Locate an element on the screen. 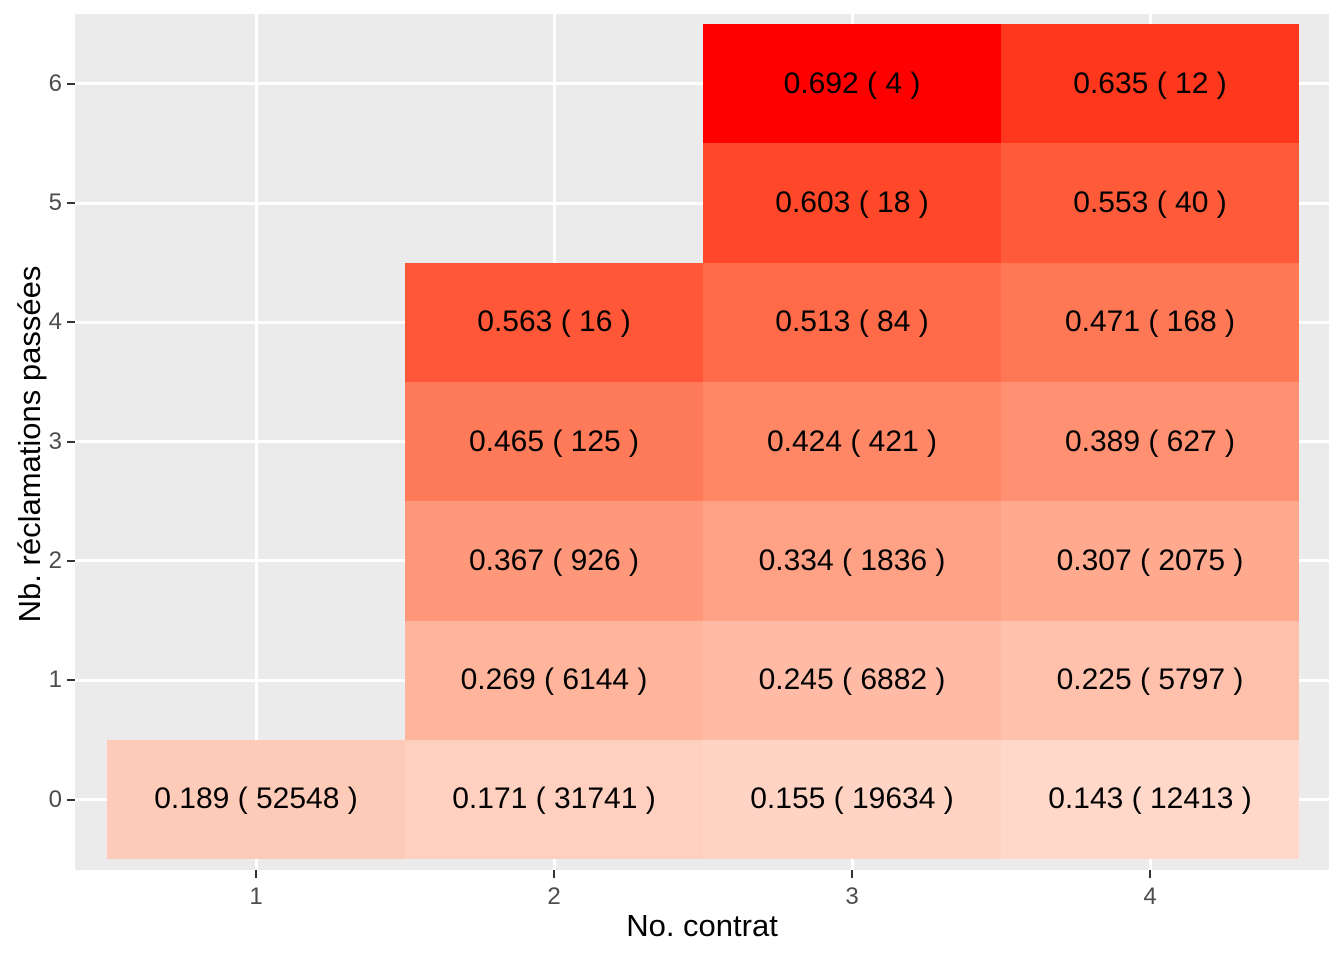  cell-label: 0.635 ( 12 ) is located at coordinates (1150, 83).